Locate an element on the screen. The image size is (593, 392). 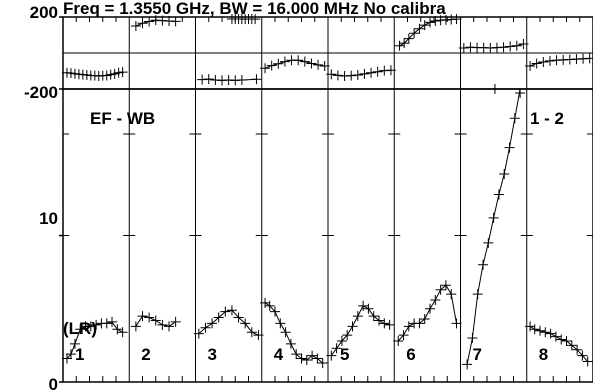
amplitude-model-line is located at coordinates (94, 340).